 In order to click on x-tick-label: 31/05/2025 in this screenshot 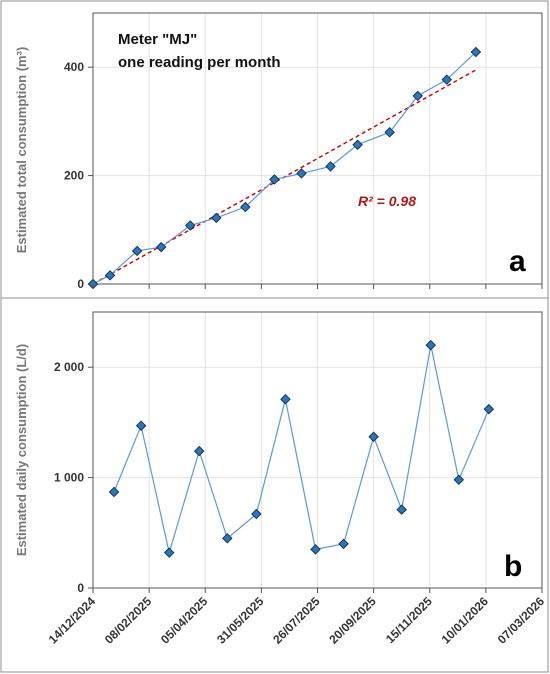, I will do `click(240, 620)`.